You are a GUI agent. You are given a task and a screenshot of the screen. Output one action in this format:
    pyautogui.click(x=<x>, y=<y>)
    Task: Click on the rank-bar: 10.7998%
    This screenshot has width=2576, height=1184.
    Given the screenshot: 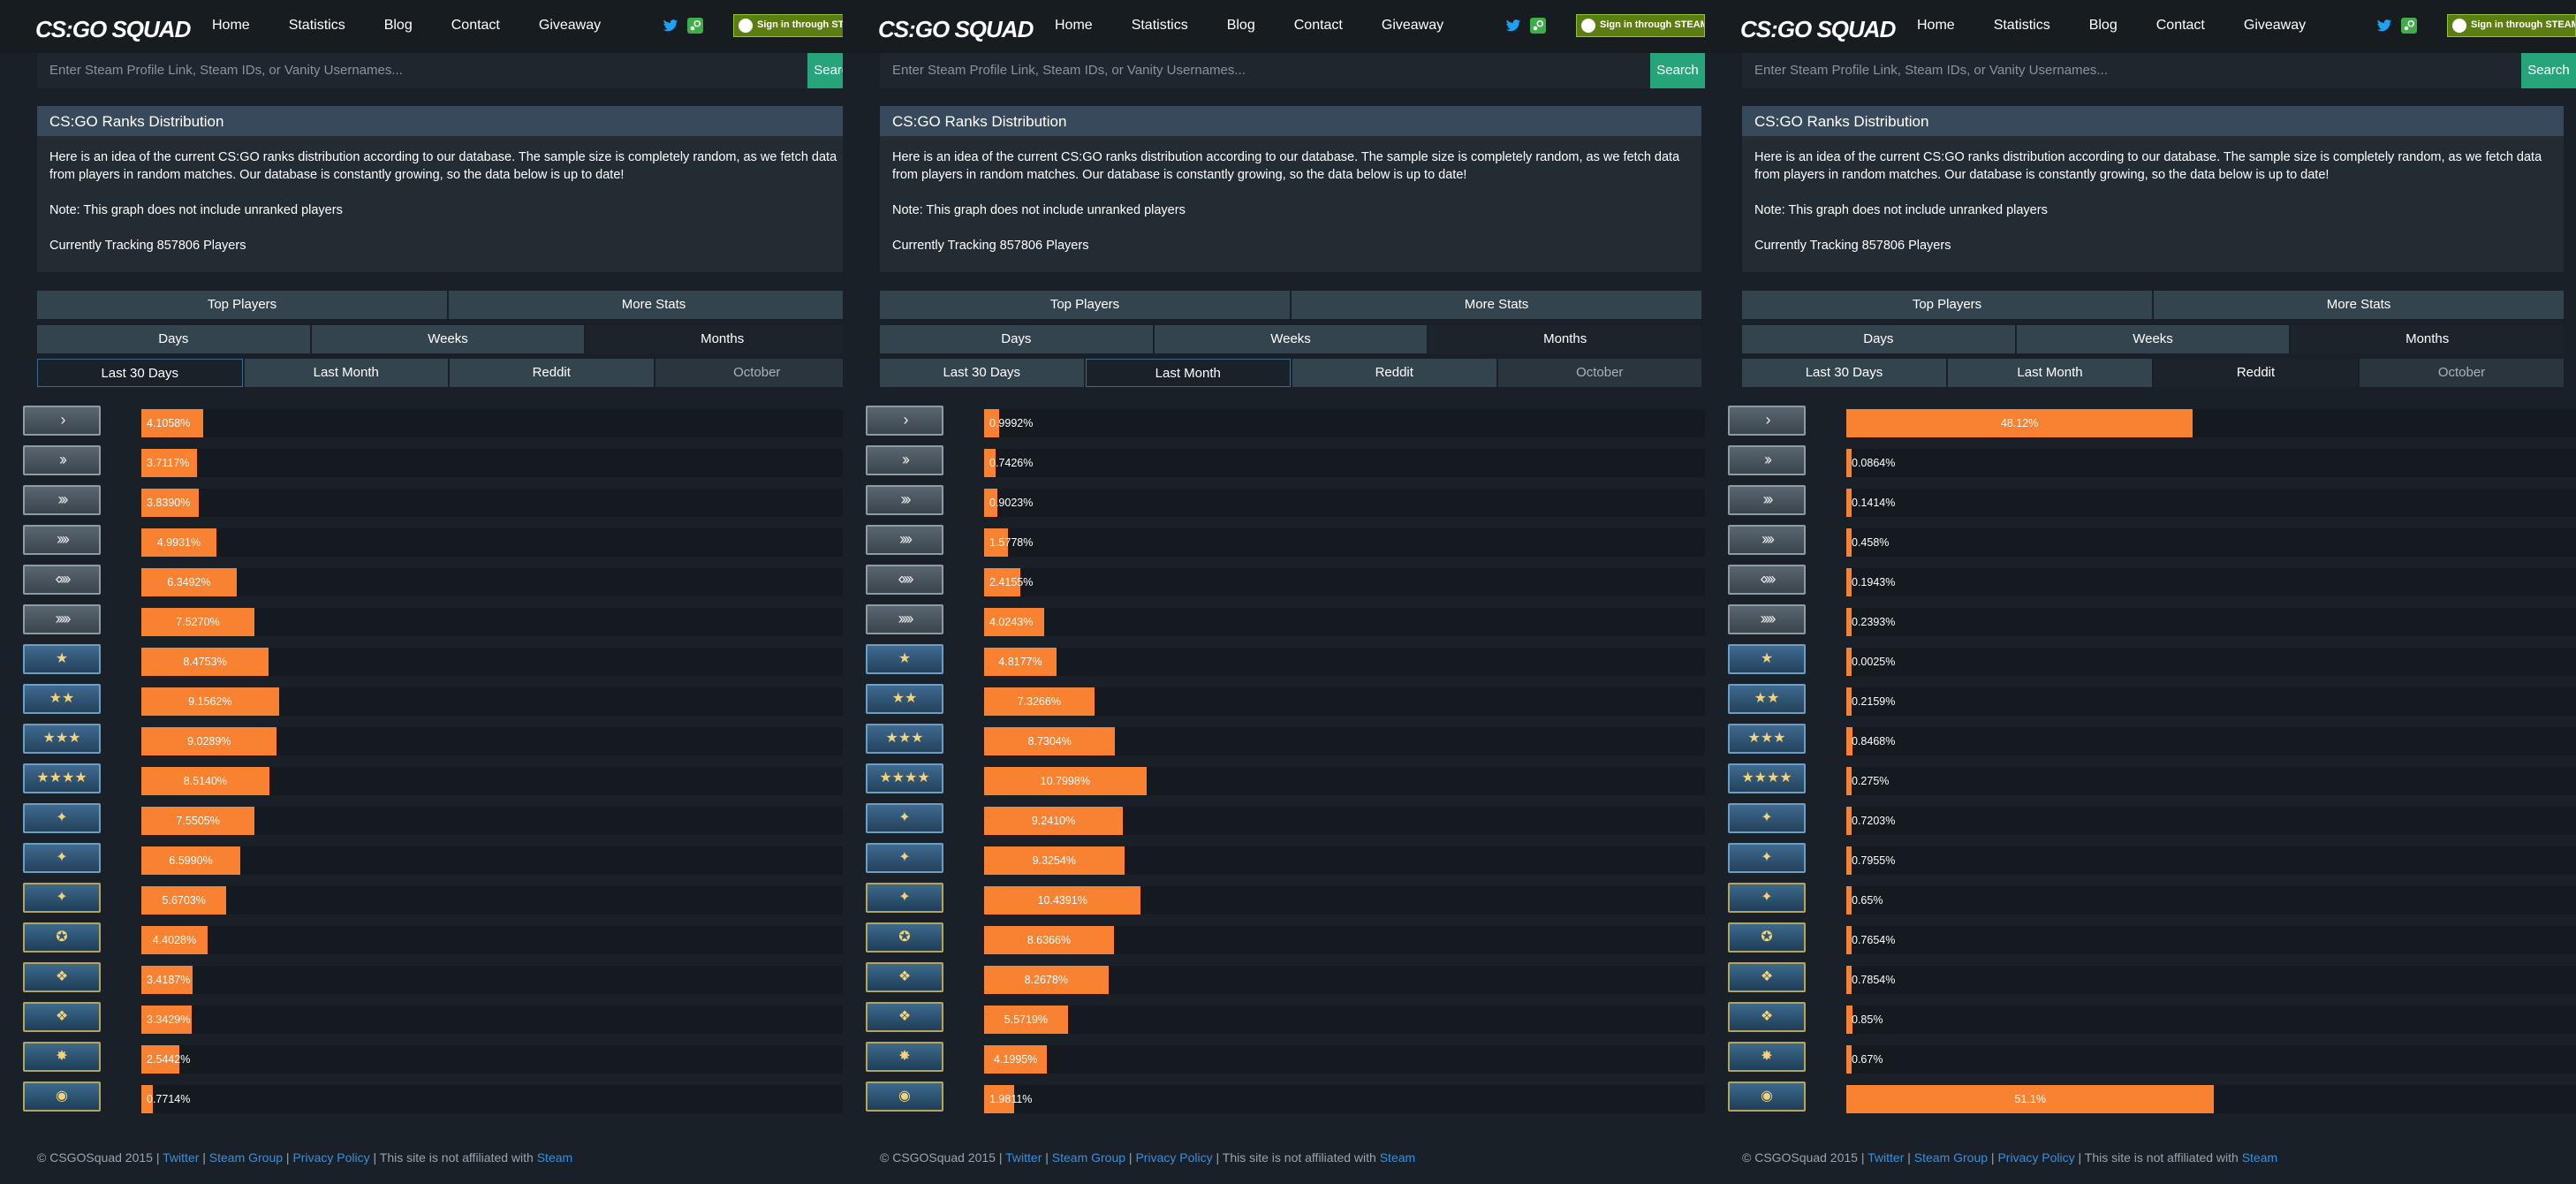 What is the action you would take?
    pyautogui.click(x=1065, y=781)
    